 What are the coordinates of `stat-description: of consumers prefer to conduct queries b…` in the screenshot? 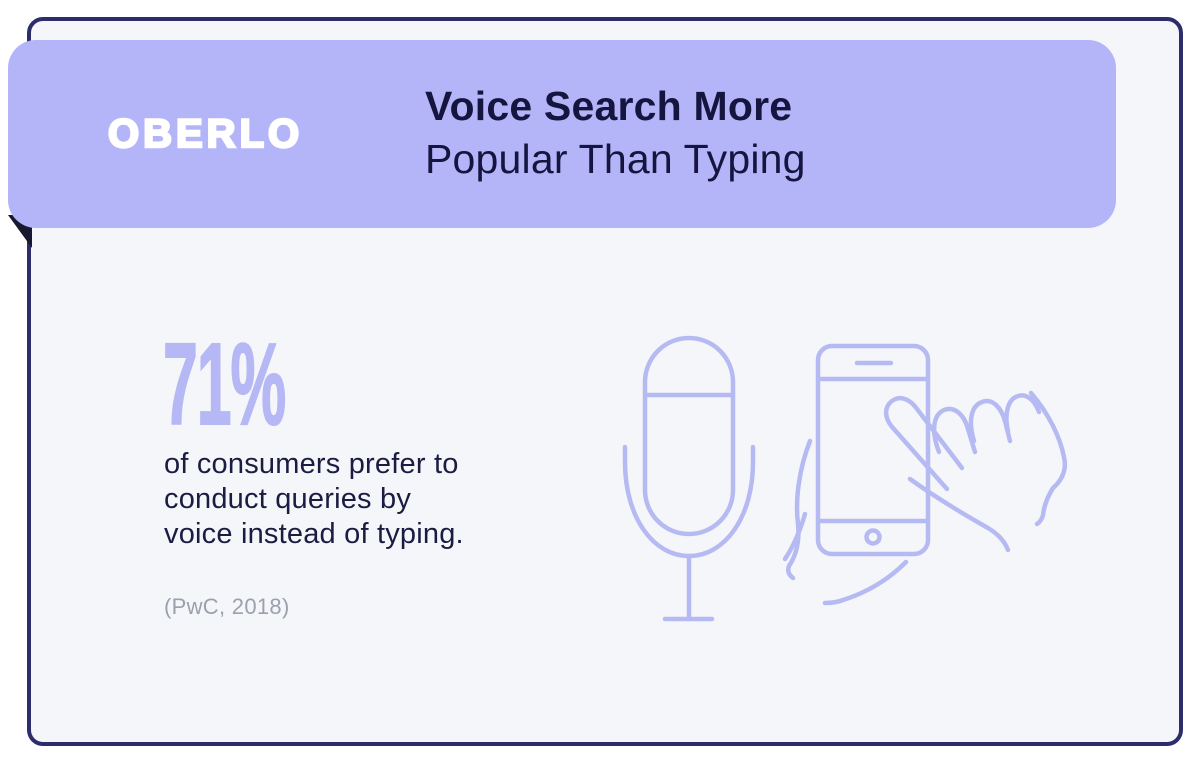 It's located at (314, 499).